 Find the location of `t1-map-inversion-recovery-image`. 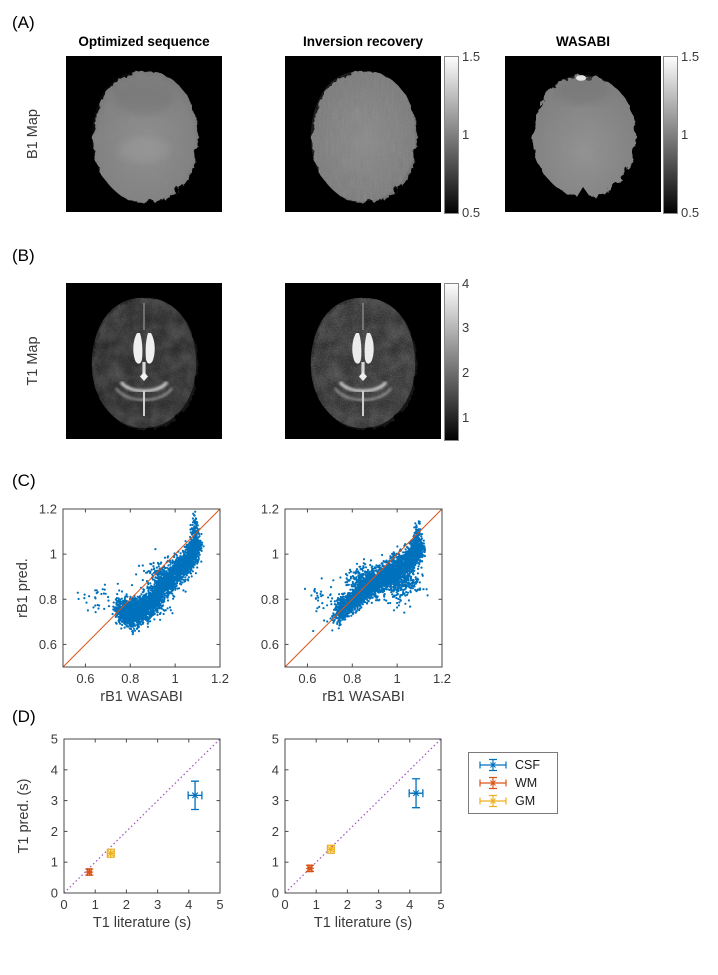

t1-map-inversion-recovery-image is located at coordinates (363, 361).